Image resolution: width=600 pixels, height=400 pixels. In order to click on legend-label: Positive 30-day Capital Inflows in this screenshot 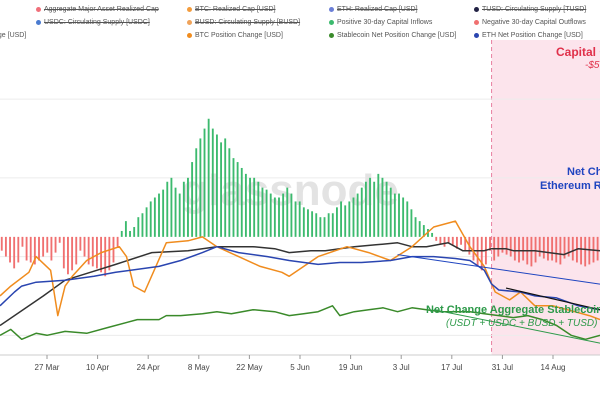, I will do `click(385, 22)`.